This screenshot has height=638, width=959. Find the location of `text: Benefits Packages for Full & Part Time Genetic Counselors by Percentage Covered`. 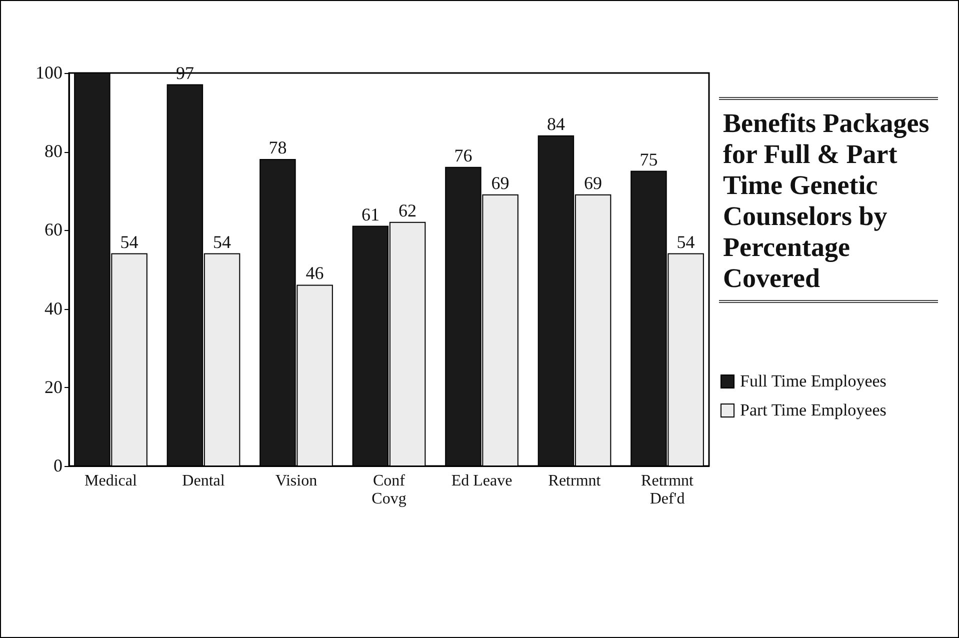

text: Benefits Packages for Full & Part Time Genetic Counselors by Percentage Covered is located at coordinates (828, 200).